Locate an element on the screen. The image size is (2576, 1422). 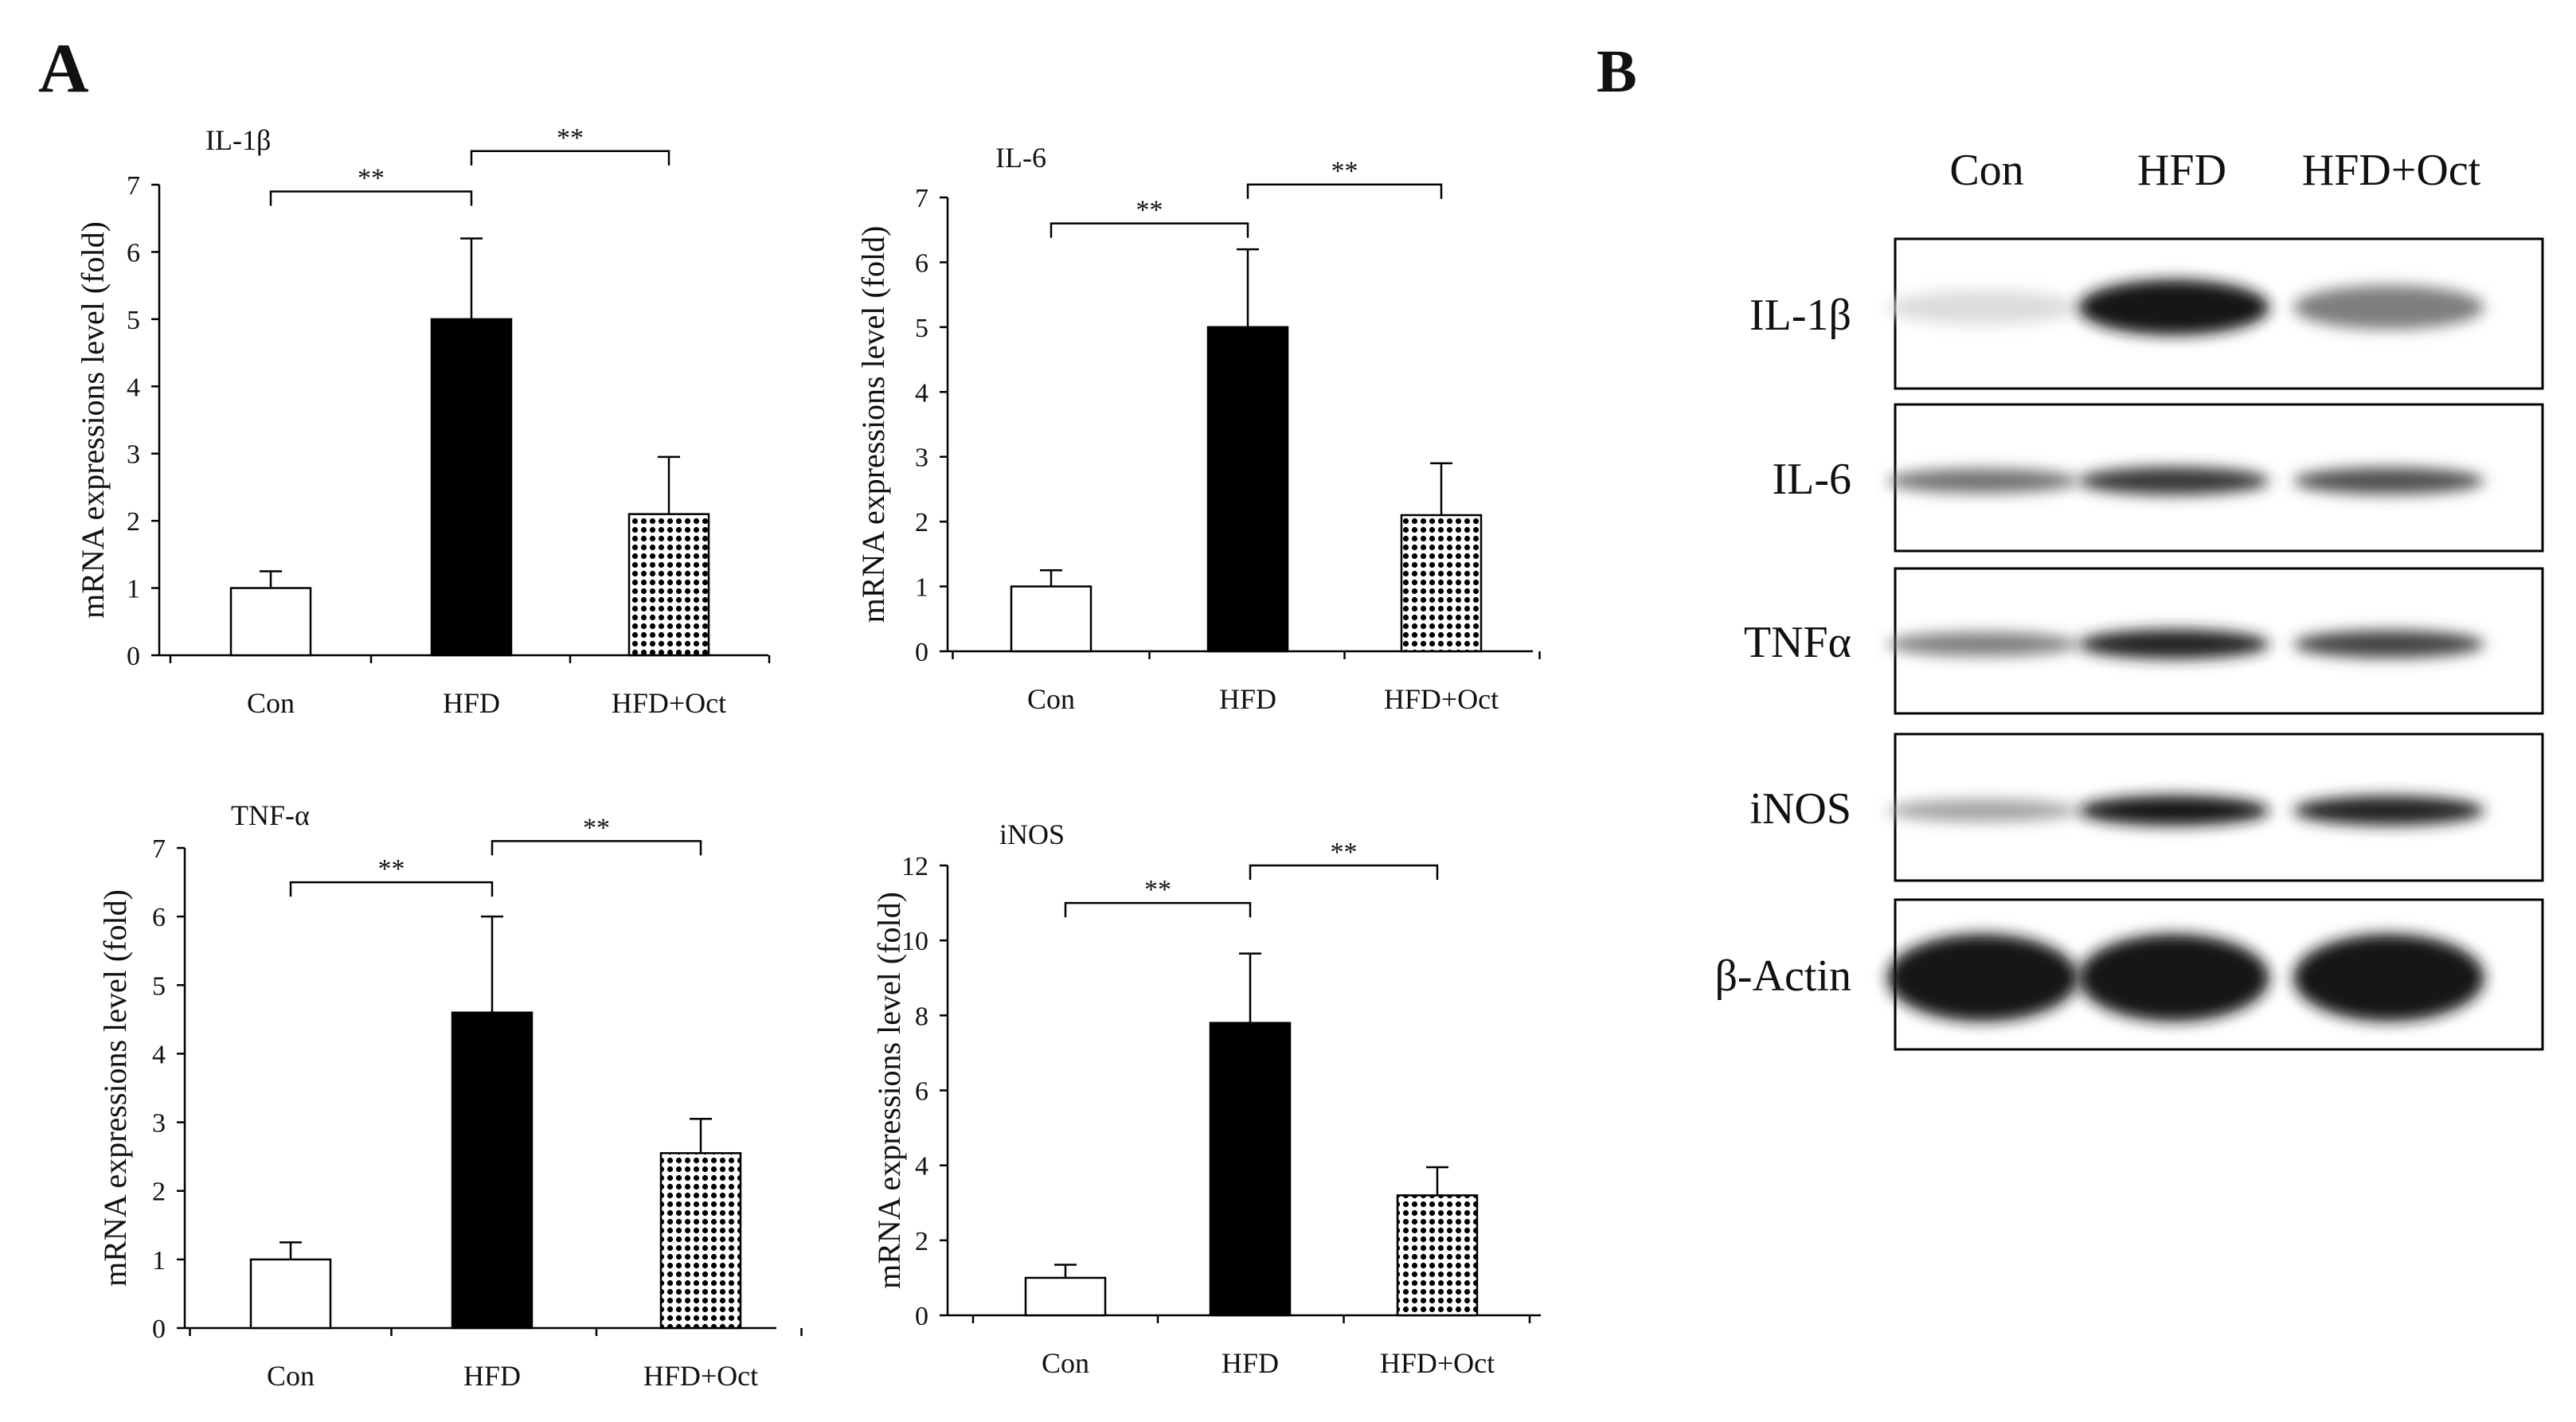
blot-row: IL-1β is located at coordinates (2146, 313).